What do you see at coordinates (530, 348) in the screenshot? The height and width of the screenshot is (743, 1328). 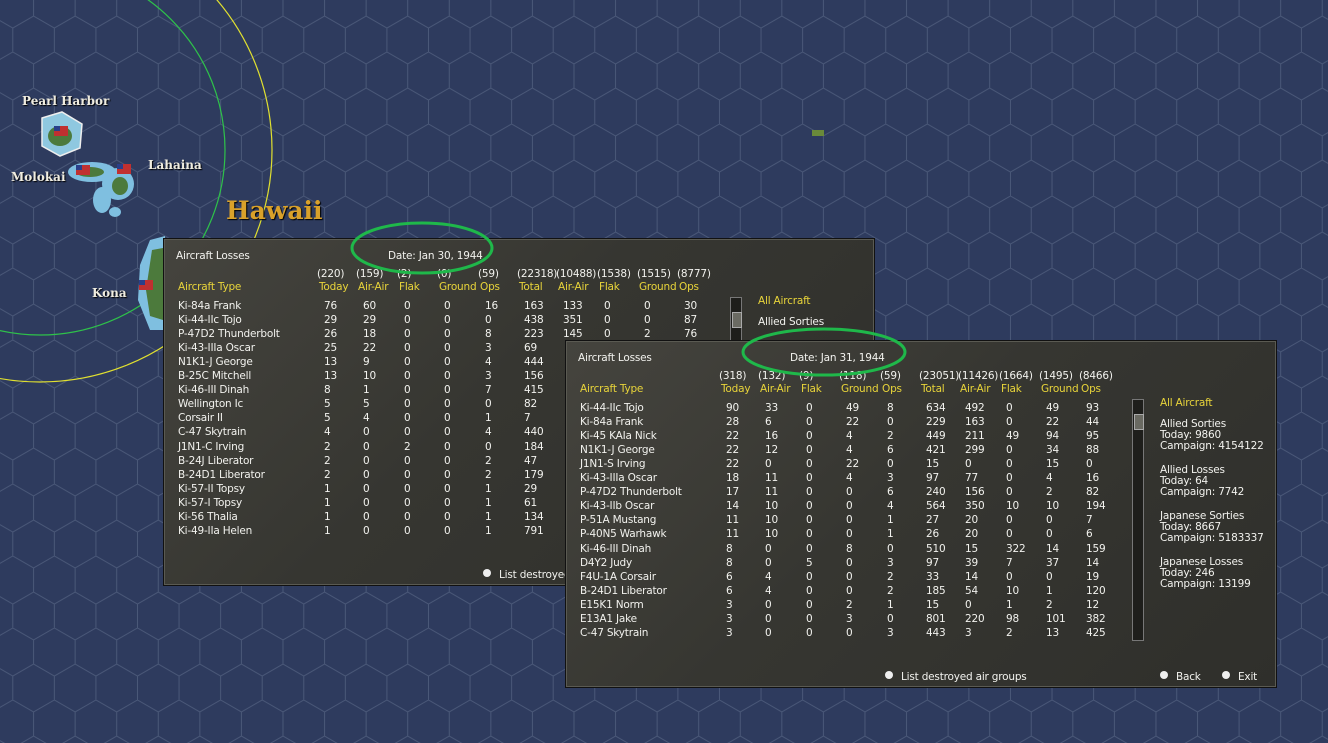 I see `cell: 69` at bounding box center [530, 348].